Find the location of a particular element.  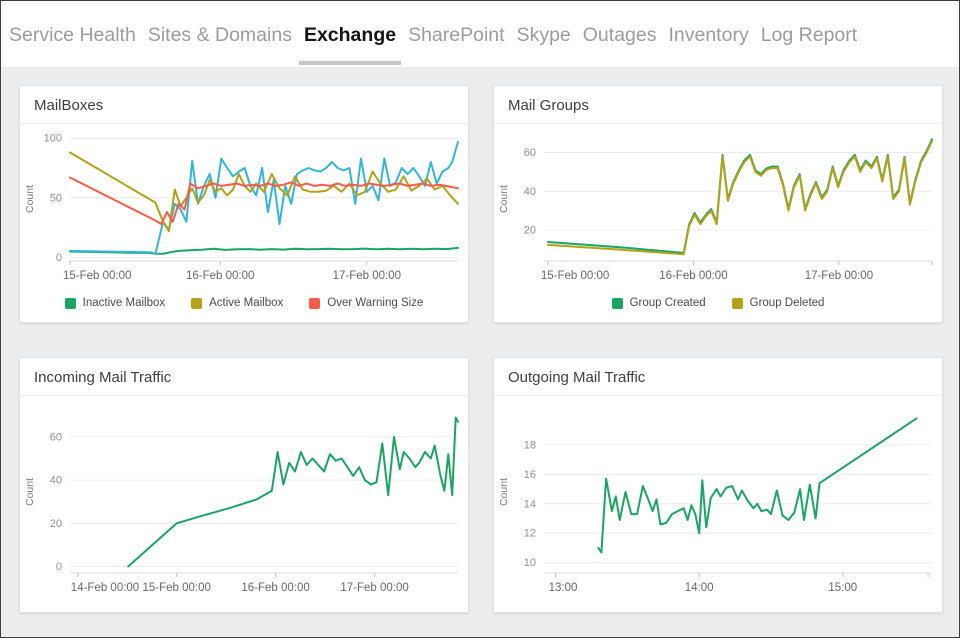

svg-text: 15:00 is located at coordinates (842, 588).